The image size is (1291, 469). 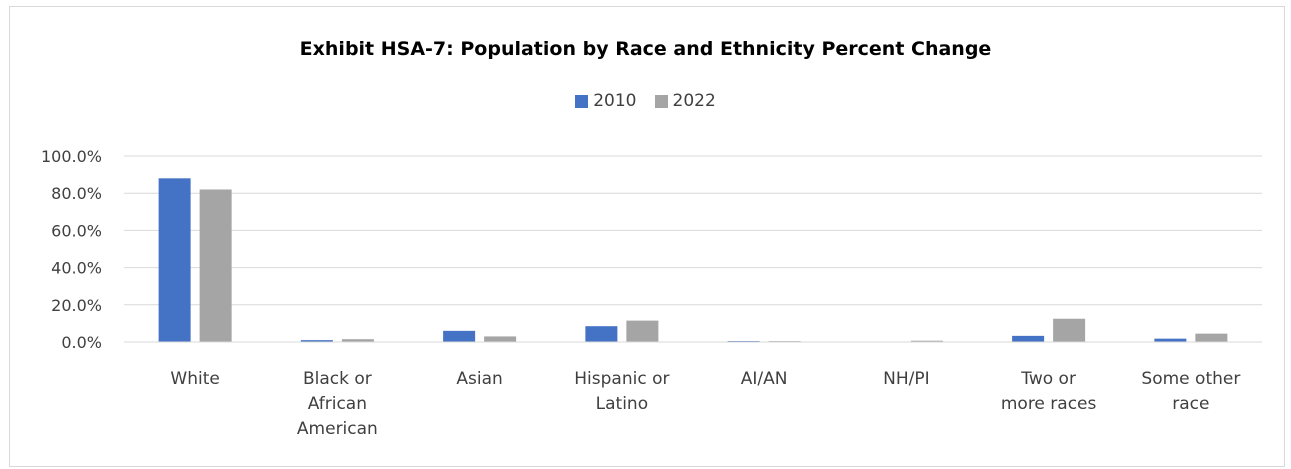 What do you see at coordinates (615, 101) in the screenshot?
I see `legend-label-2010: 2010` at bounding box center [615, 101].